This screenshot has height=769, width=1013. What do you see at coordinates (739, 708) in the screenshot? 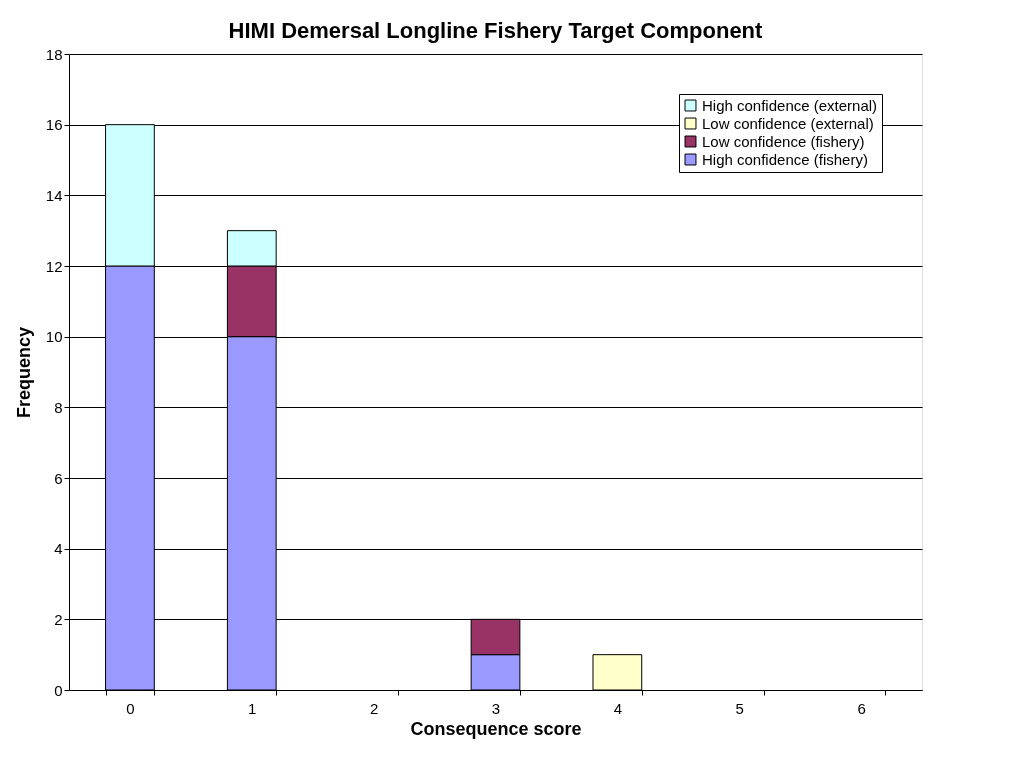
I see `x-tick-label: 5` at bounding box center [739, 708].